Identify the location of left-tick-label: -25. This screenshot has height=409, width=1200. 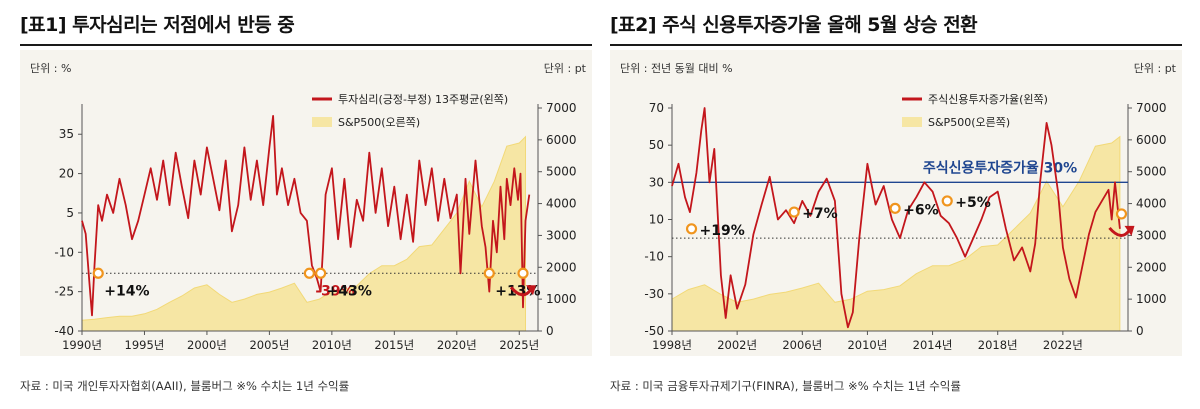
(64, 292).